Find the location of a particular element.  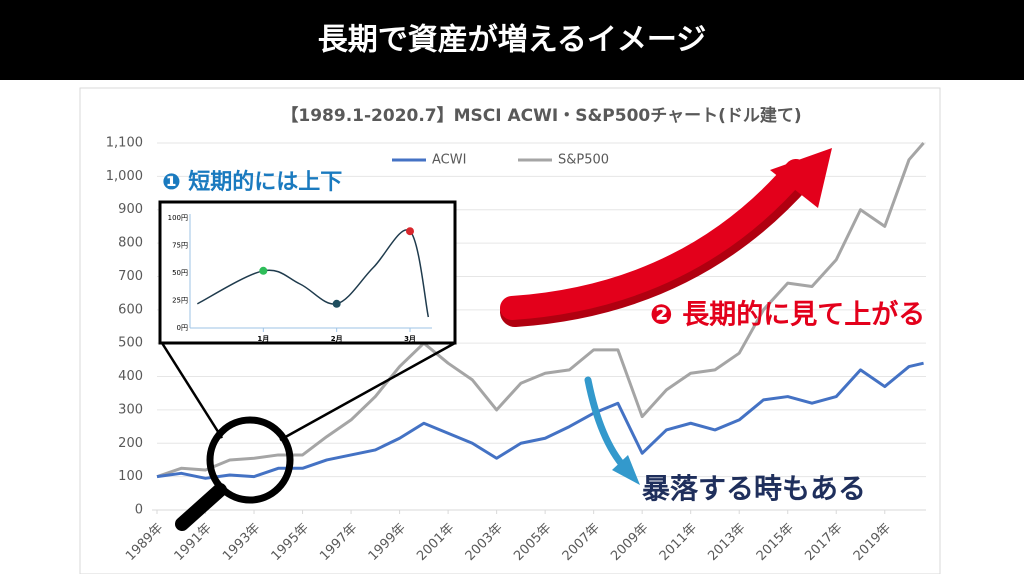

x-tick-label: 3月 is located at coordinates (410, 339).